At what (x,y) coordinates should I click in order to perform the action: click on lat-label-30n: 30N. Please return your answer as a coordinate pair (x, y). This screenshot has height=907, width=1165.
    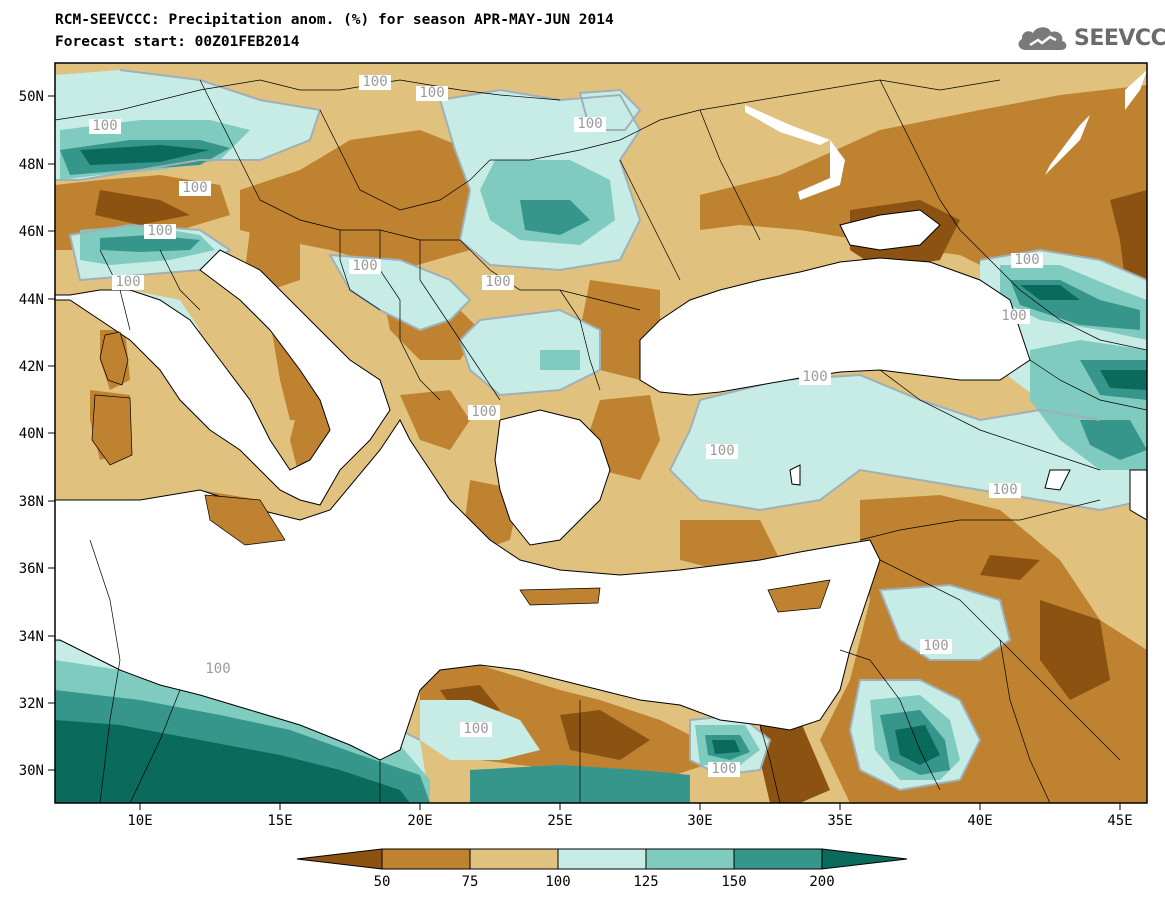
    Looking at the image, I should click on (31, 771).